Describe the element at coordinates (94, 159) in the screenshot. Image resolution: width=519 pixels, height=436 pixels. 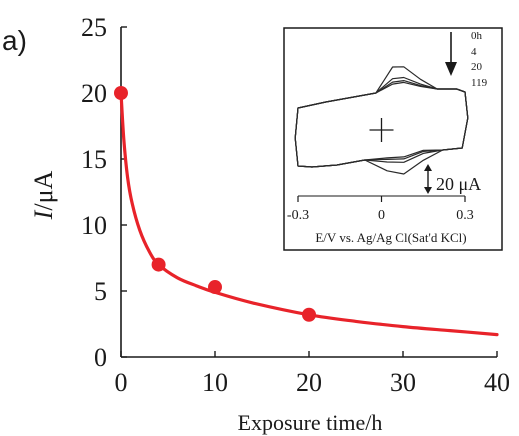
I see `y-tick-label: 15` at that location.